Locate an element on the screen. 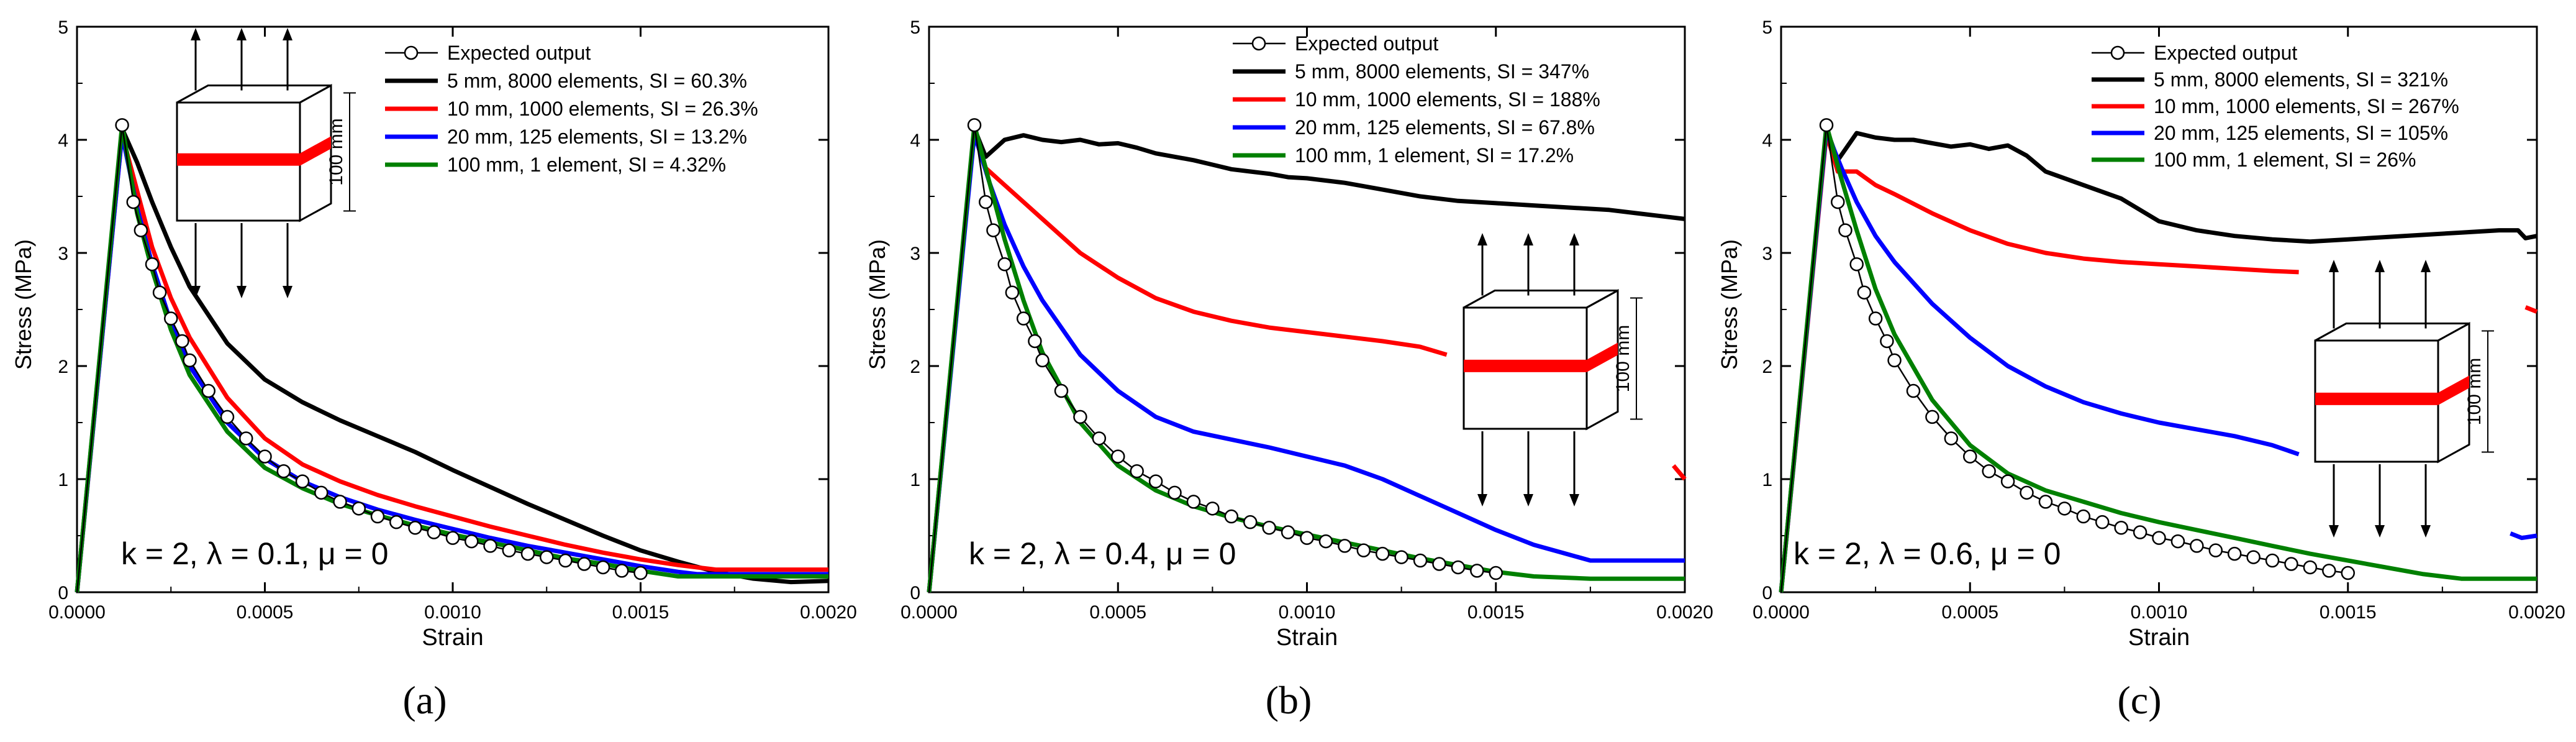 The height and width of the screenshot is (742, 2576). parameter-annotation: k = 2, λ = 0.1, μ = 0 is located at coordinates (254, 553).